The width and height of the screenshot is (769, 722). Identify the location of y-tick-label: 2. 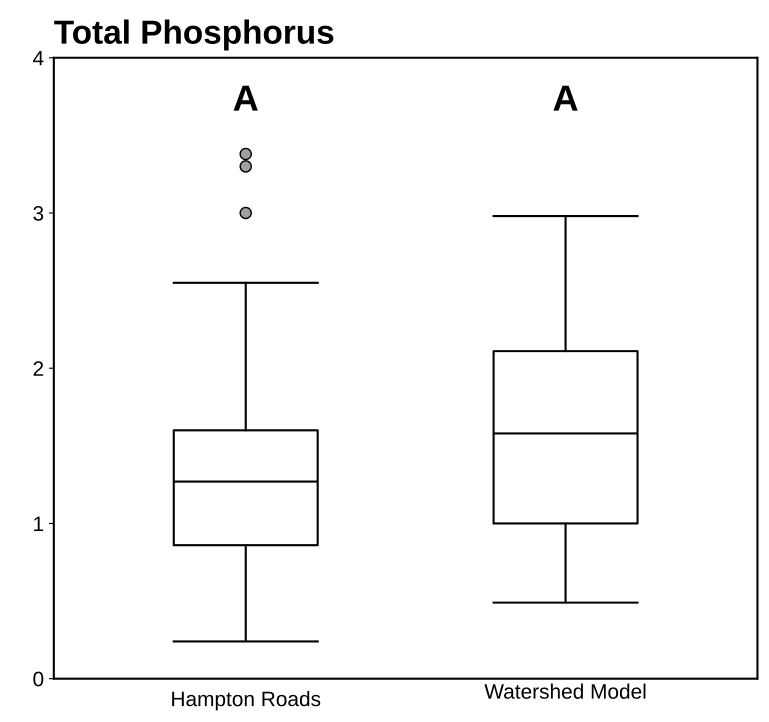
(39, 368).